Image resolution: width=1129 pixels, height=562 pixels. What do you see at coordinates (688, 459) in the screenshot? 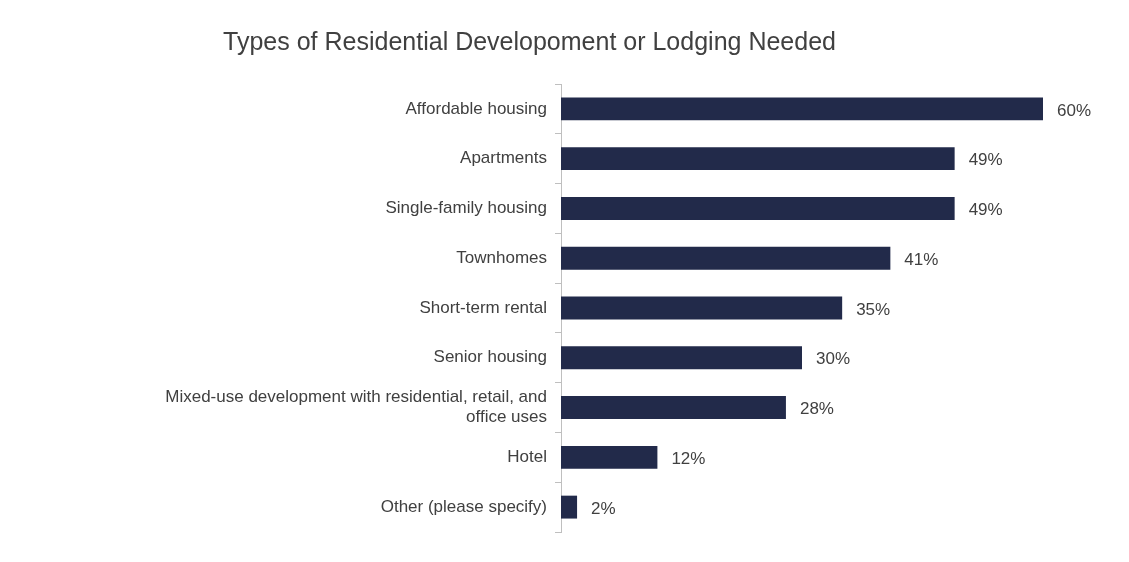
I see `data-label: 12%` at bounding box center [688, 459].